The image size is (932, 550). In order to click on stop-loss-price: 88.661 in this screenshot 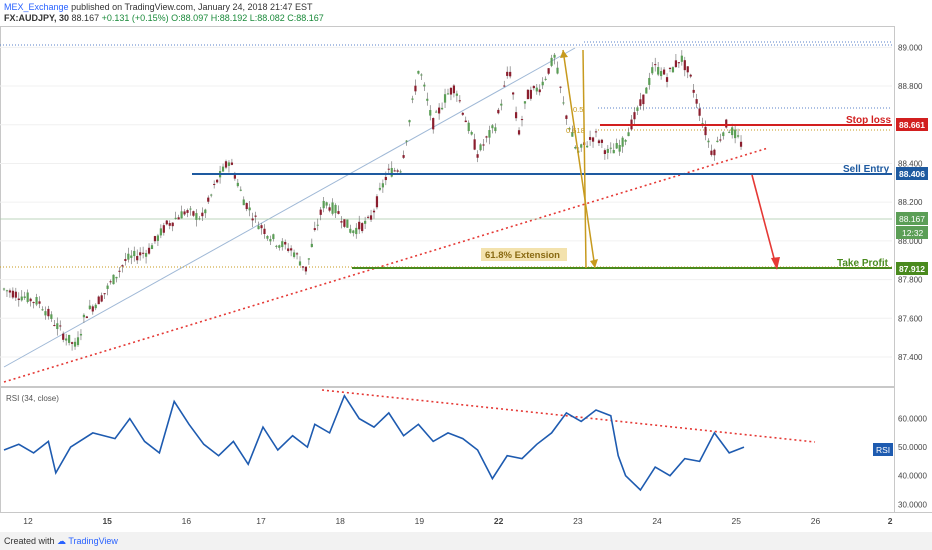, I will do `click(912, 125)`.